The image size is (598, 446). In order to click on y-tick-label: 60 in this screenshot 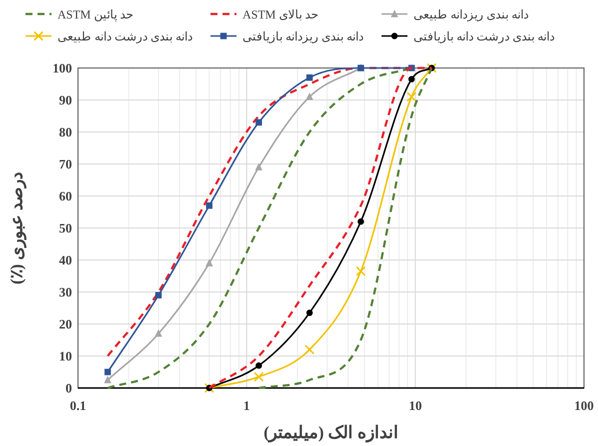, I will do `click(65, 196)`.